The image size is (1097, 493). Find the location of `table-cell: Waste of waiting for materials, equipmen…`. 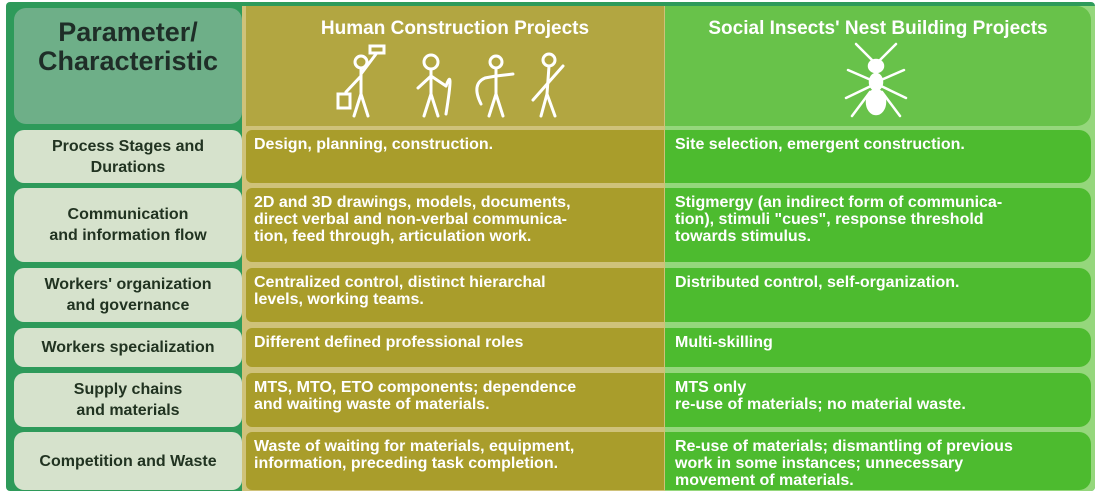

table-cell: Waste of waiting for materials, equipmen… is located at coordinates (455, 461).